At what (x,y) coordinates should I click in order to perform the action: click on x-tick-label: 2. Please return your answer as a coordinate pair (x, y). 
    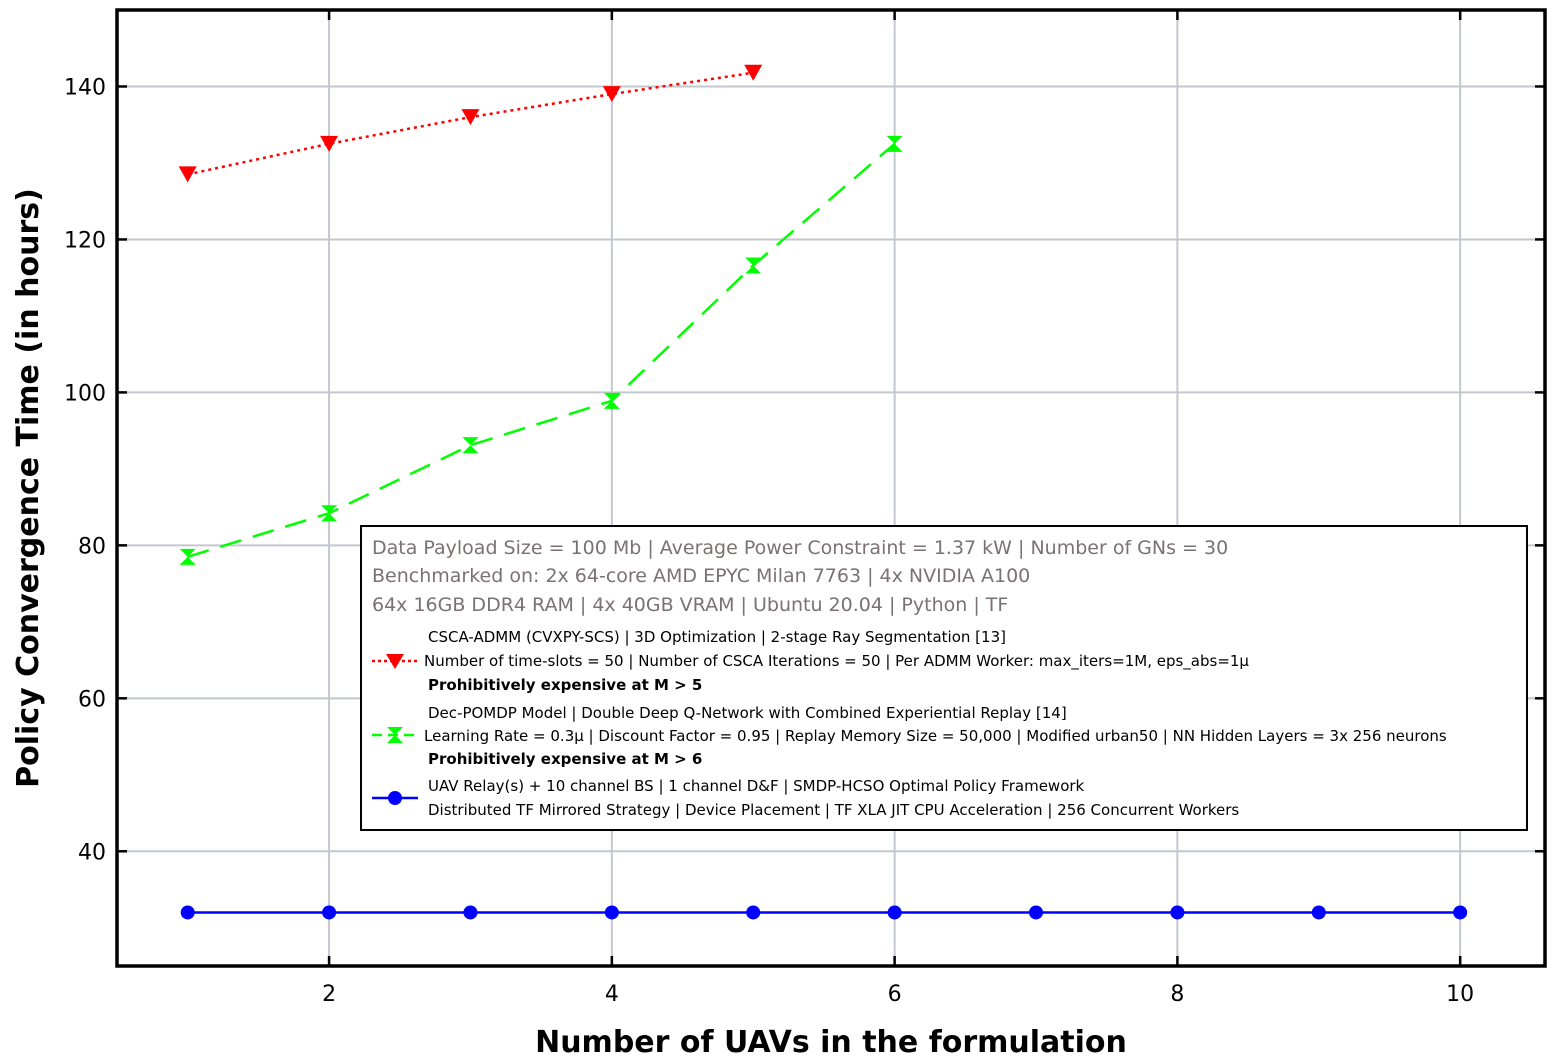
    Looking at the image, I should click on (329, 994).